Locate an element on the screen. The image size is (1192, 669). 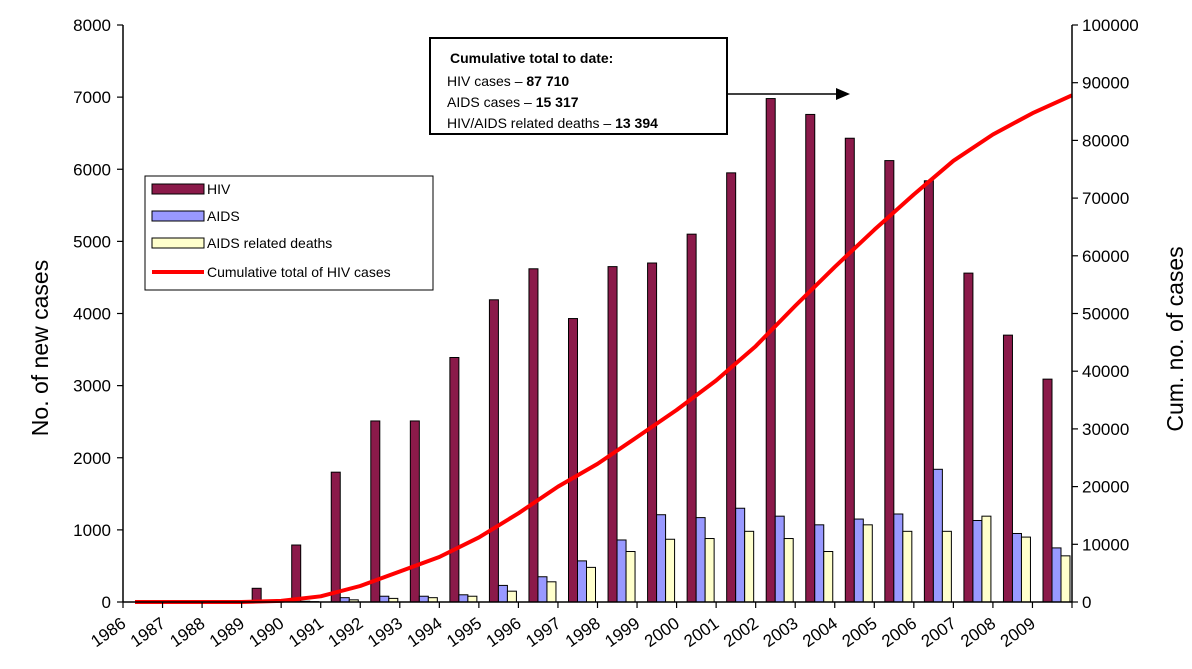
bar-hiv-1999 is located at coordinates (652, 432).